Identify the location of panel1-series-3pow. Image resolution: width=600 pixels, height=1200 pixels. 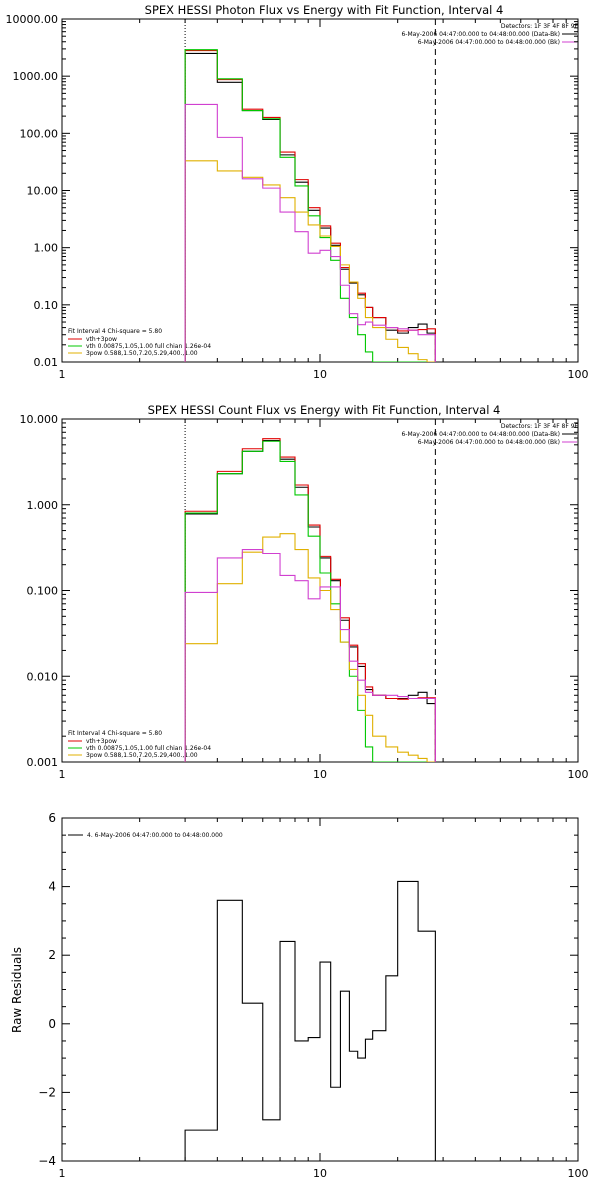
(310, 261).